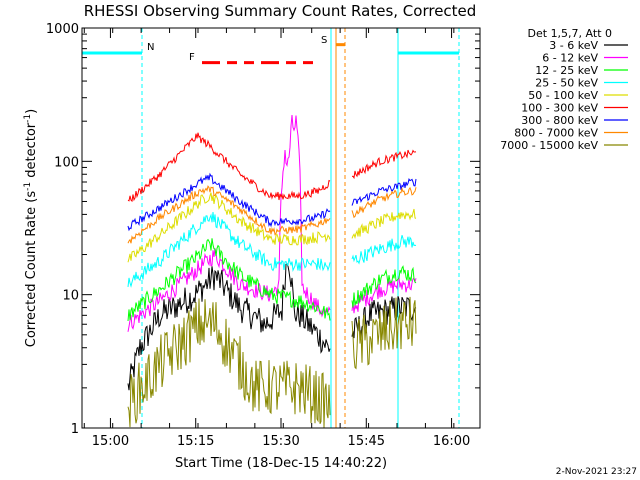 This screenshot has width=640, height=480. What do you see at coordinates (451, 441) in the screenshot?
I see `x-tick-label: 16:00` at bounding box center [451, 441].